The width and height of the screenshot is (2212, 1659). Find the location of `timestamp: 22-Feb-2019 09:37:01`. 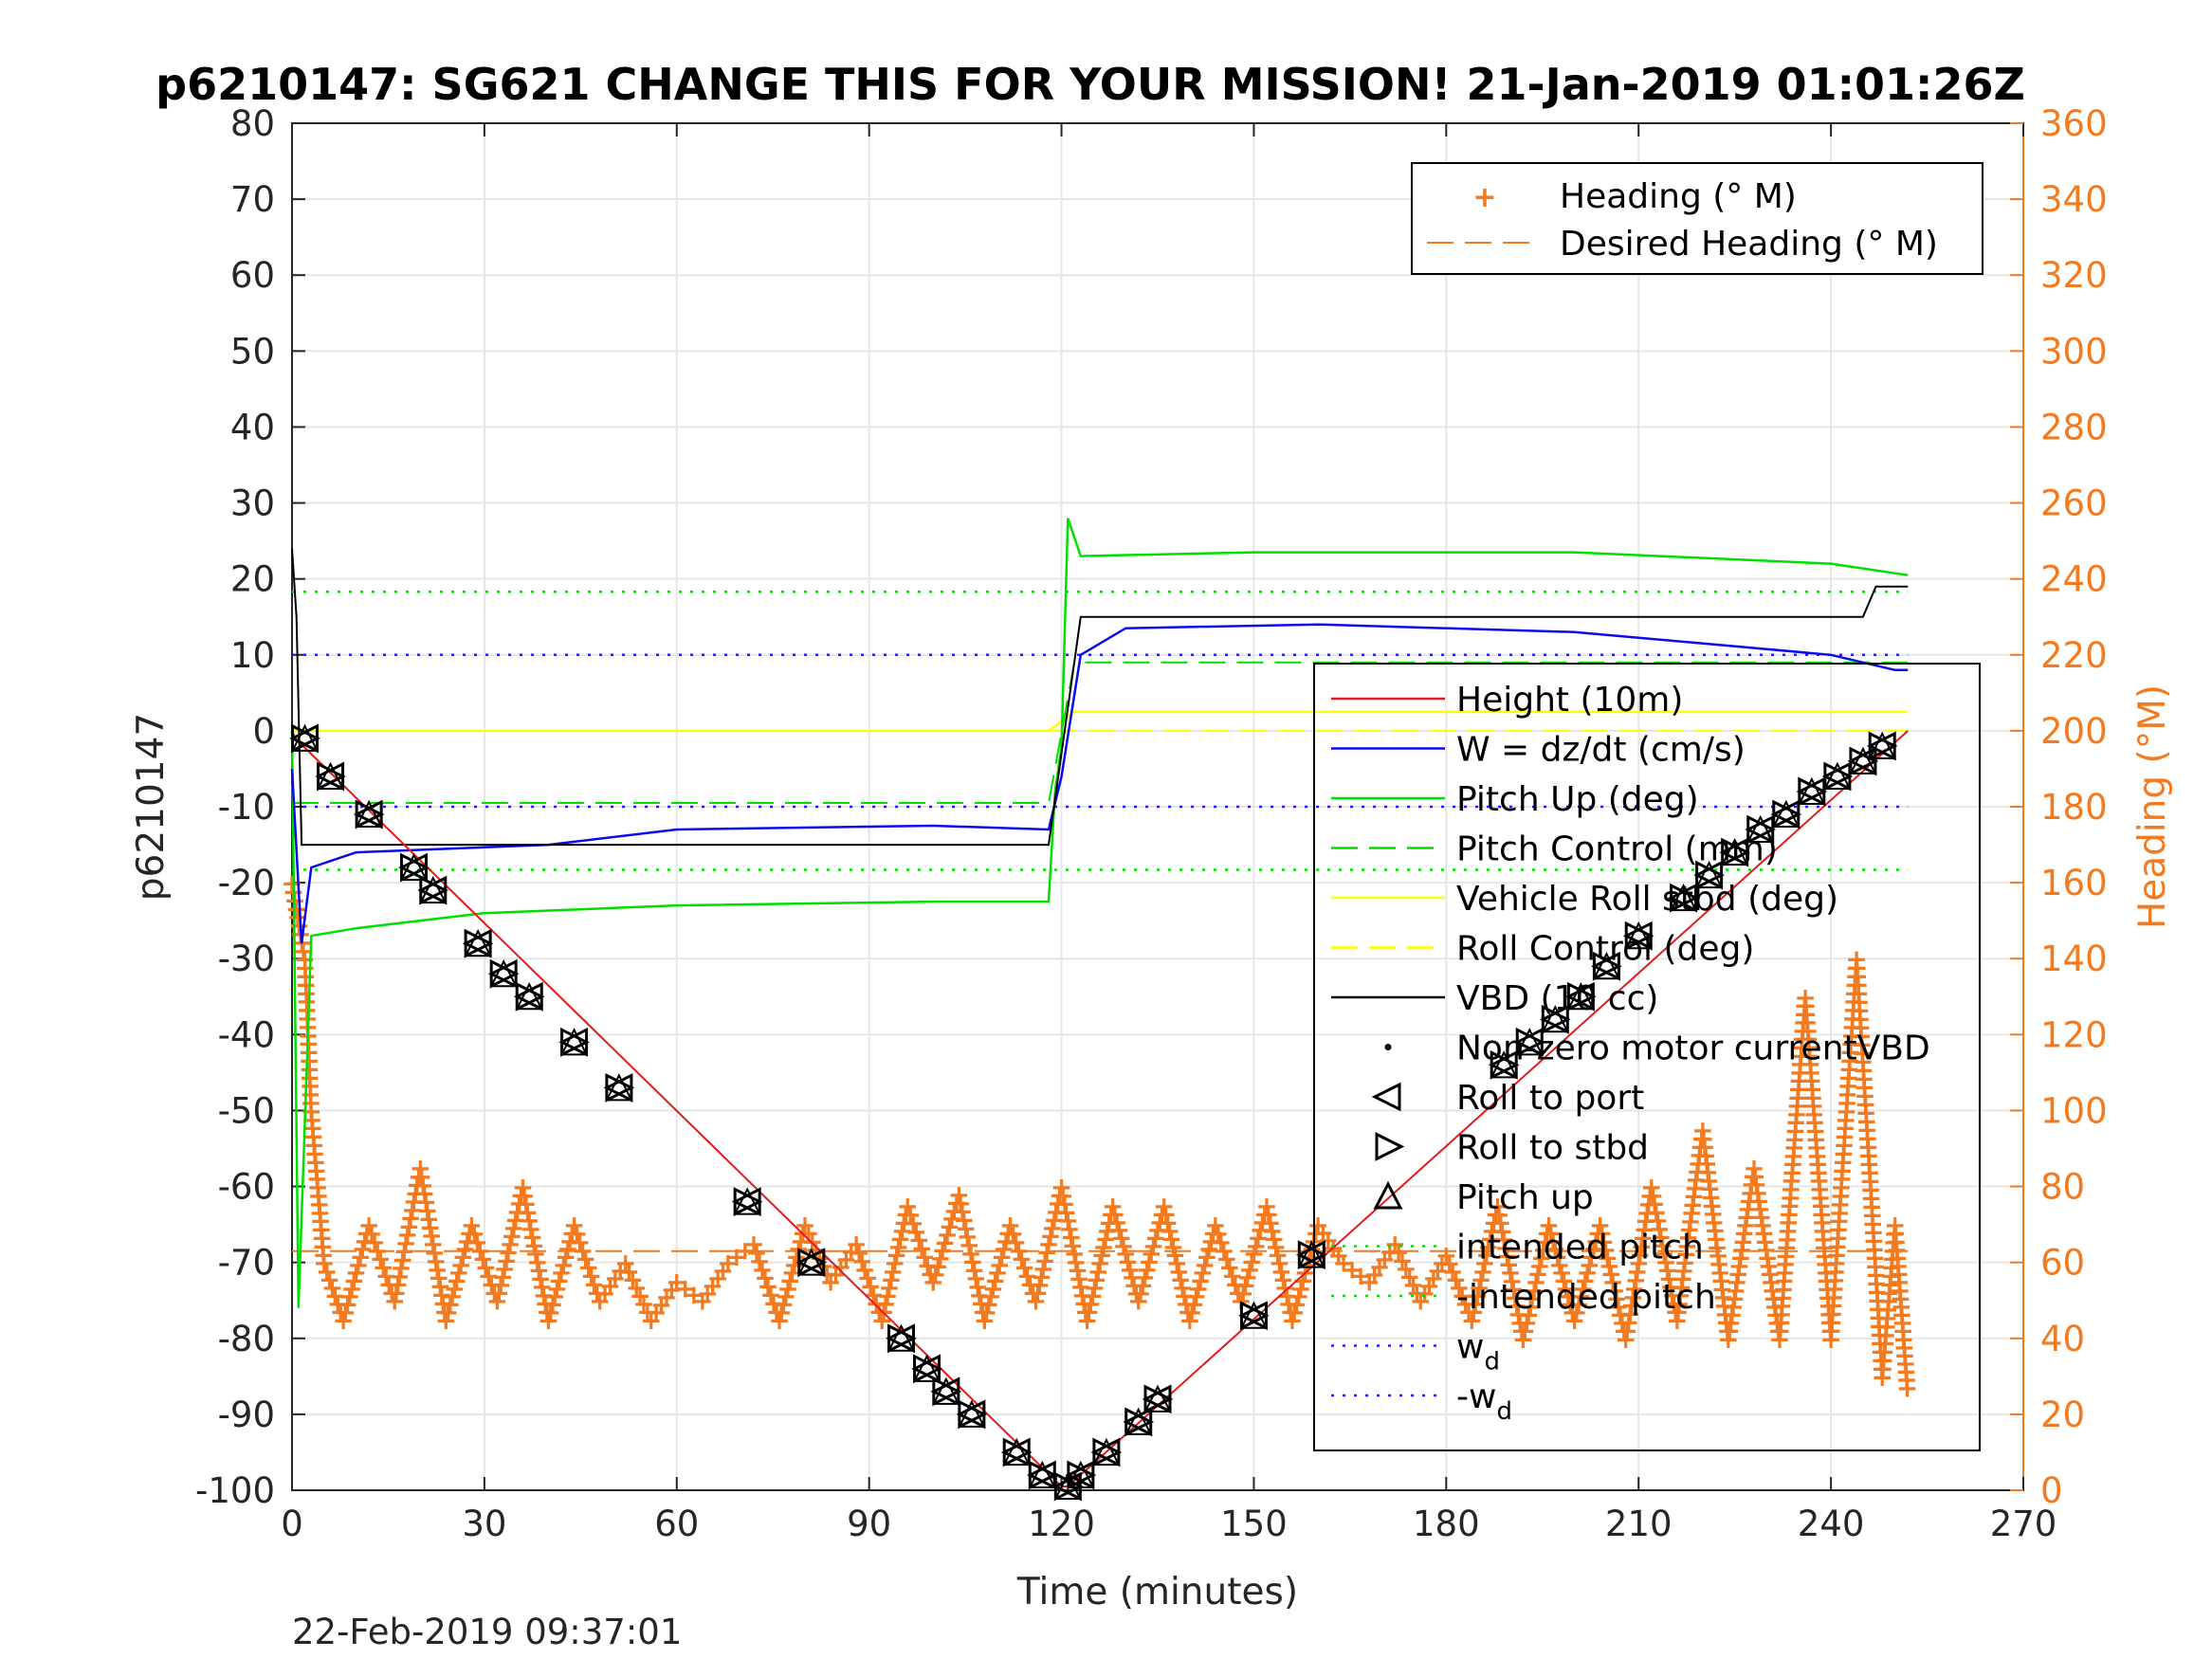

timestamp: 22-Feb-2019 09:37:01 is located at coordinates (487, 1632).